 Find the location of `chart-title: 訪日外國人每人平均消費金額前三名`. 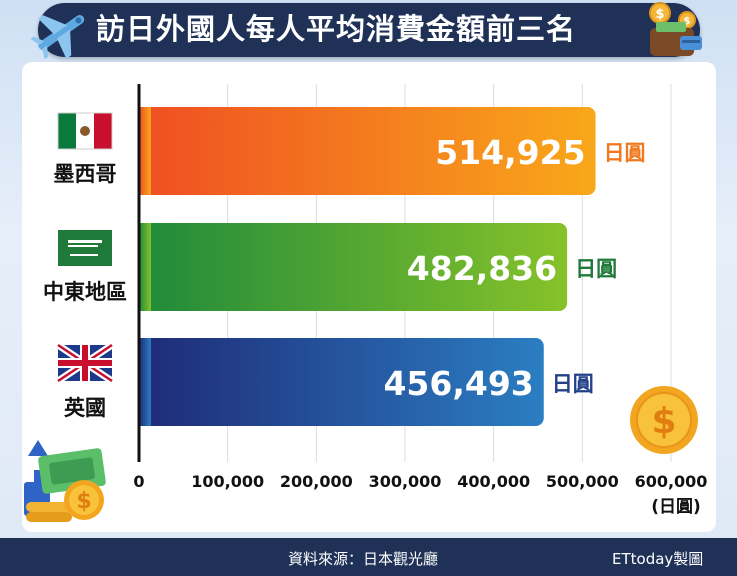

chart-title: 訪日外國人每人平均消費金額前三名 is located at coordinates (336, 29).